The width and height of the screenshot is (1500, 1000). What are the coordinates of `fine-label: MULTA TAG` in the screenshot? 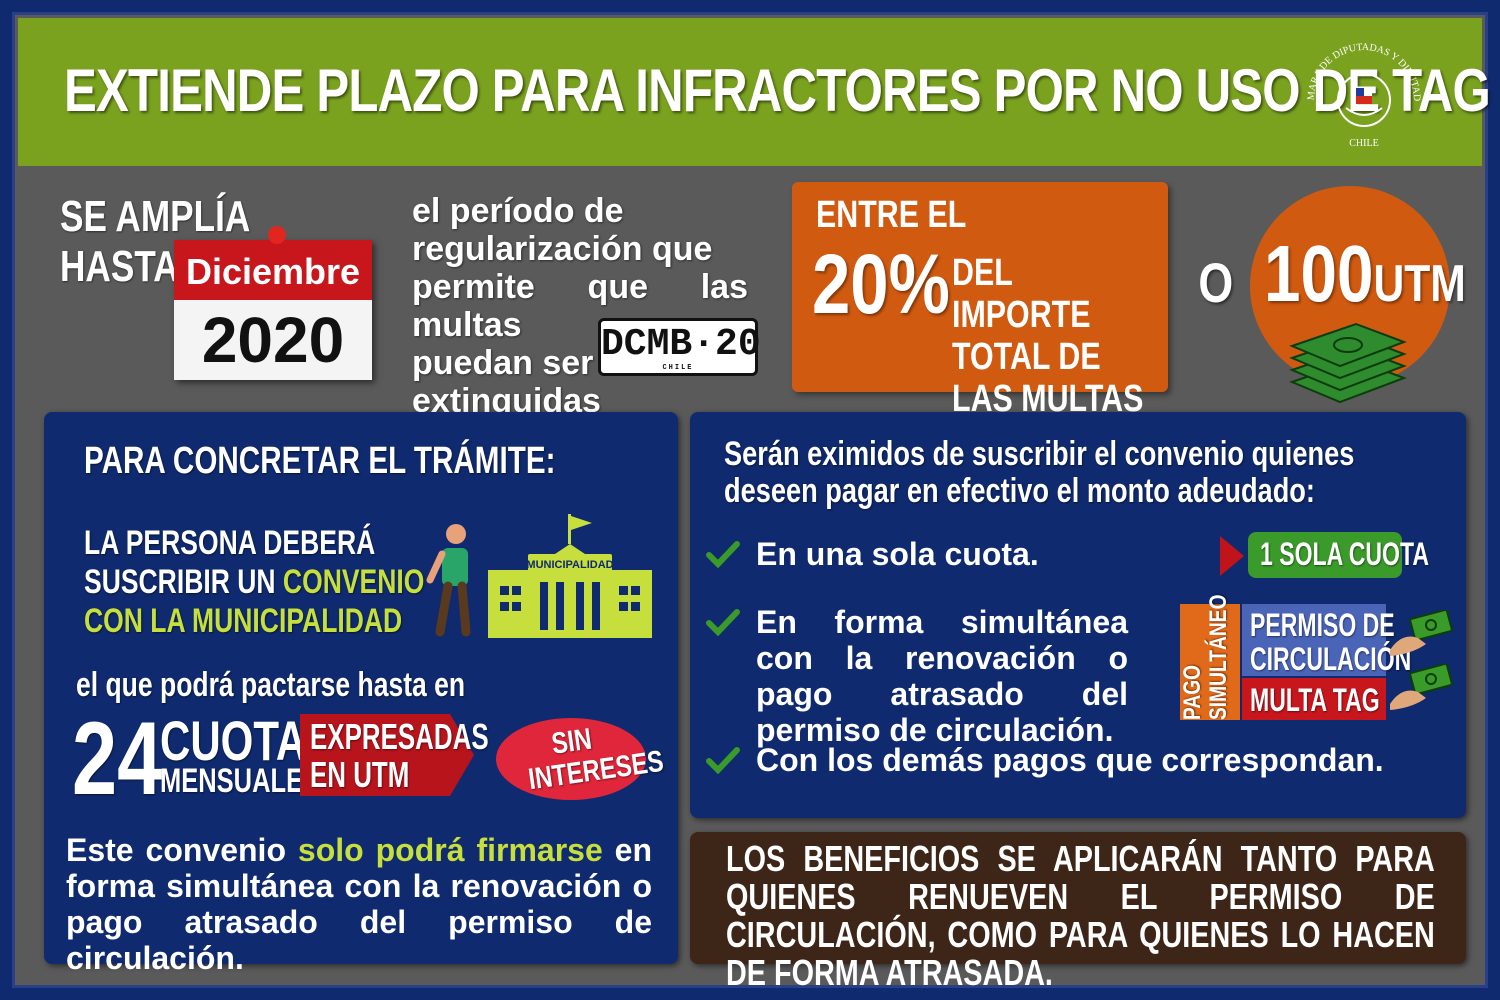 It's located at (1315, 700).